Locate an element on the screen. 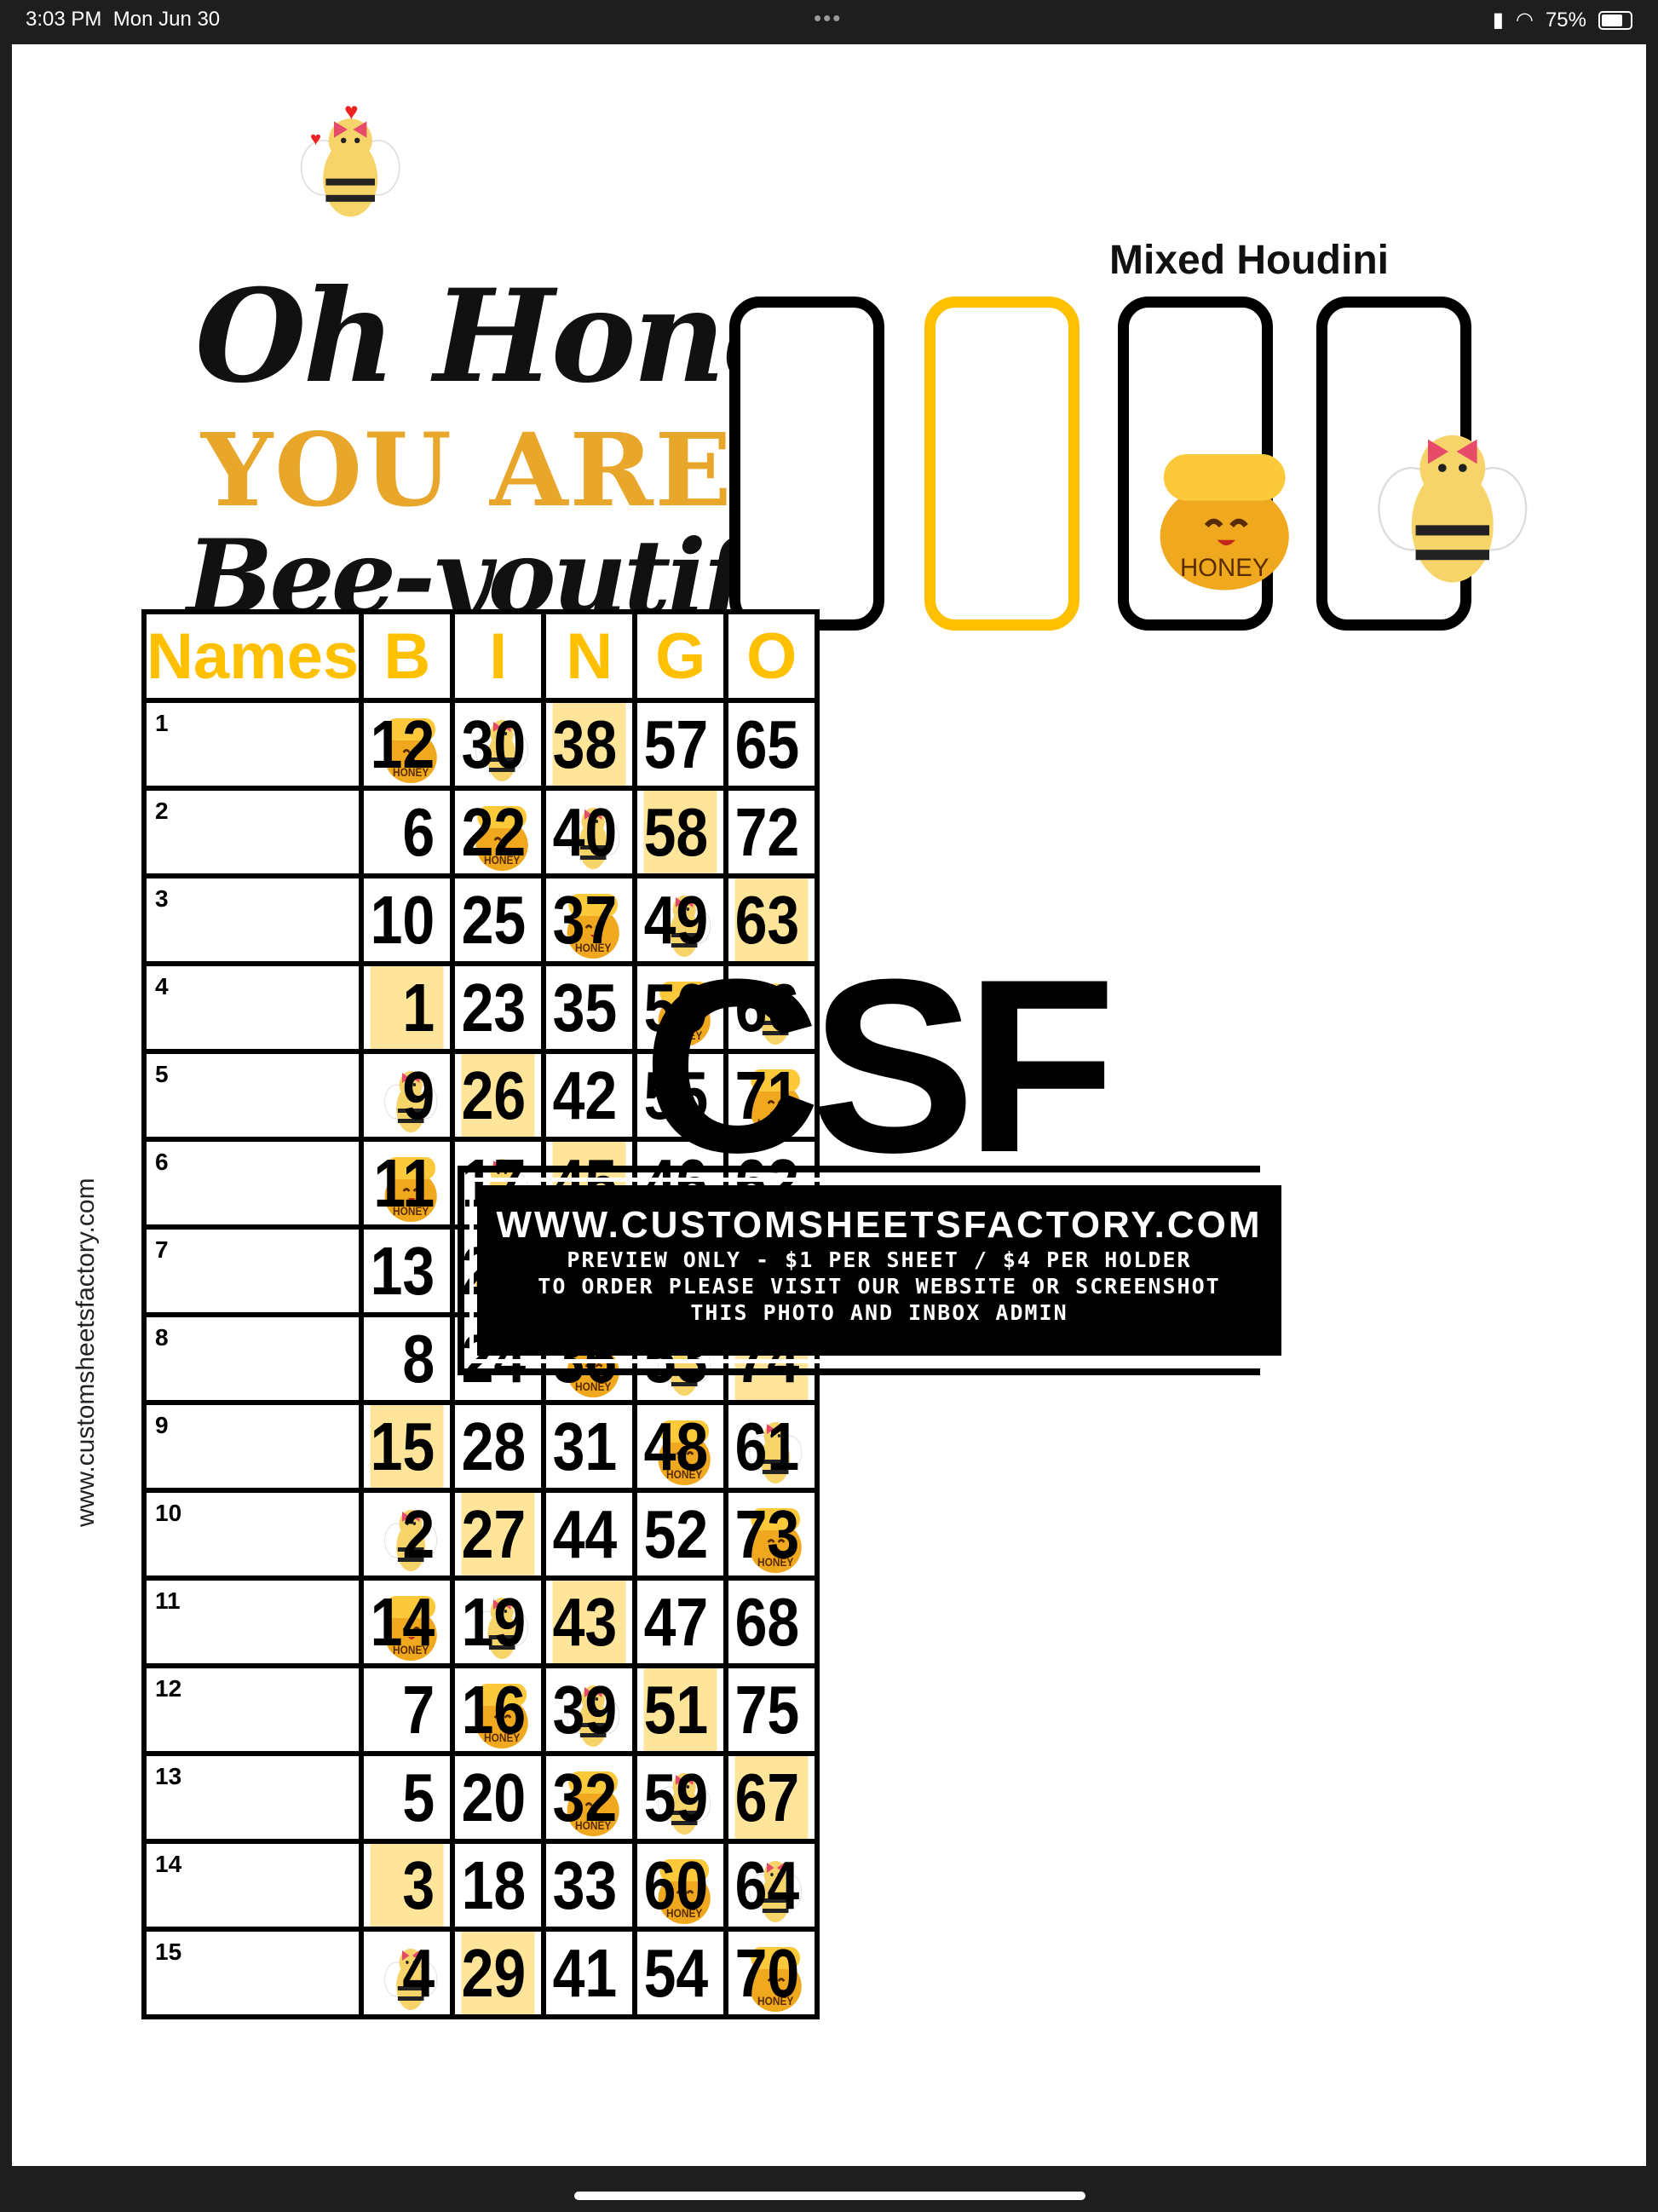 This screenshot has height=2212, width=1658. bingo-number: 6 is located at coordinates (418, 831).